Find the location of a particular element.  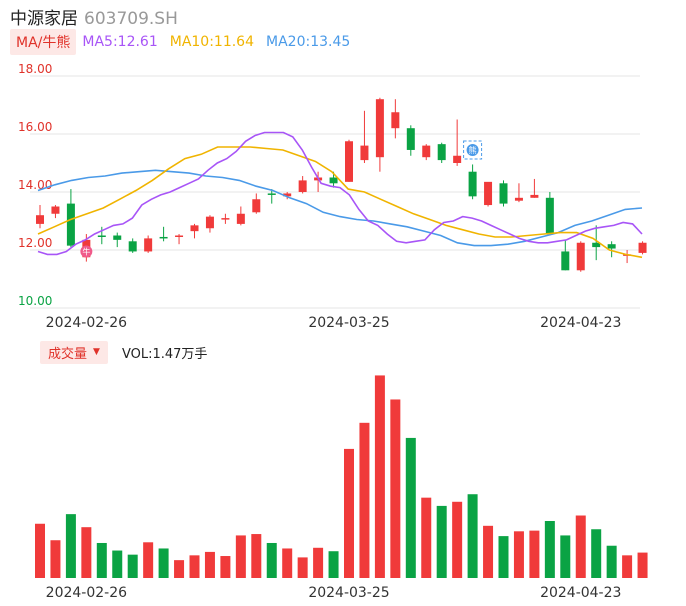

bear-marker-label: 熊 is located at coordinates (473, 150).